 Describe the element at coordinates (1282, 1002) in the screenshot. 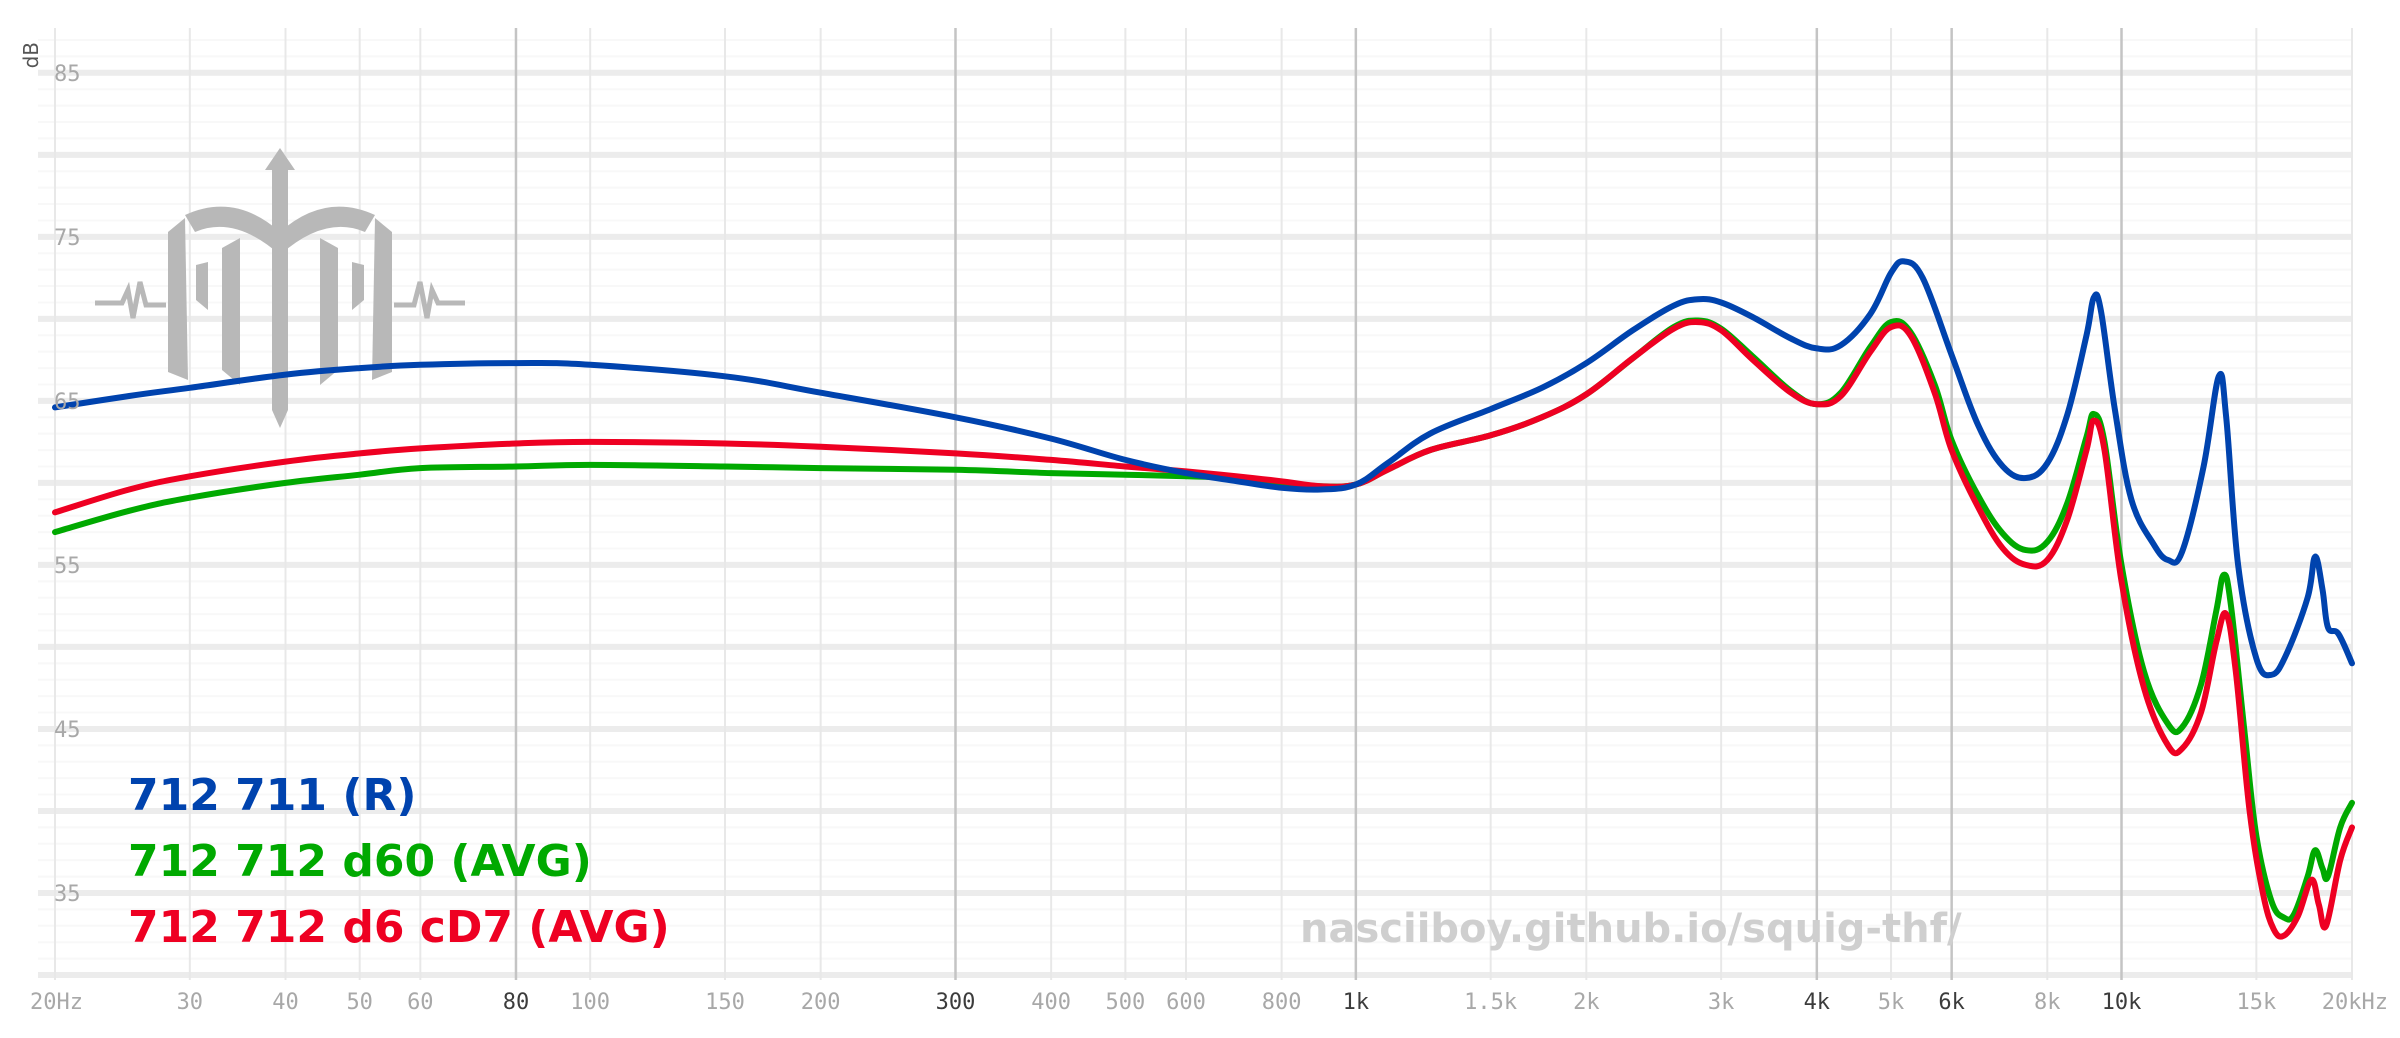

I see `x-tick-label: 800` at that location.